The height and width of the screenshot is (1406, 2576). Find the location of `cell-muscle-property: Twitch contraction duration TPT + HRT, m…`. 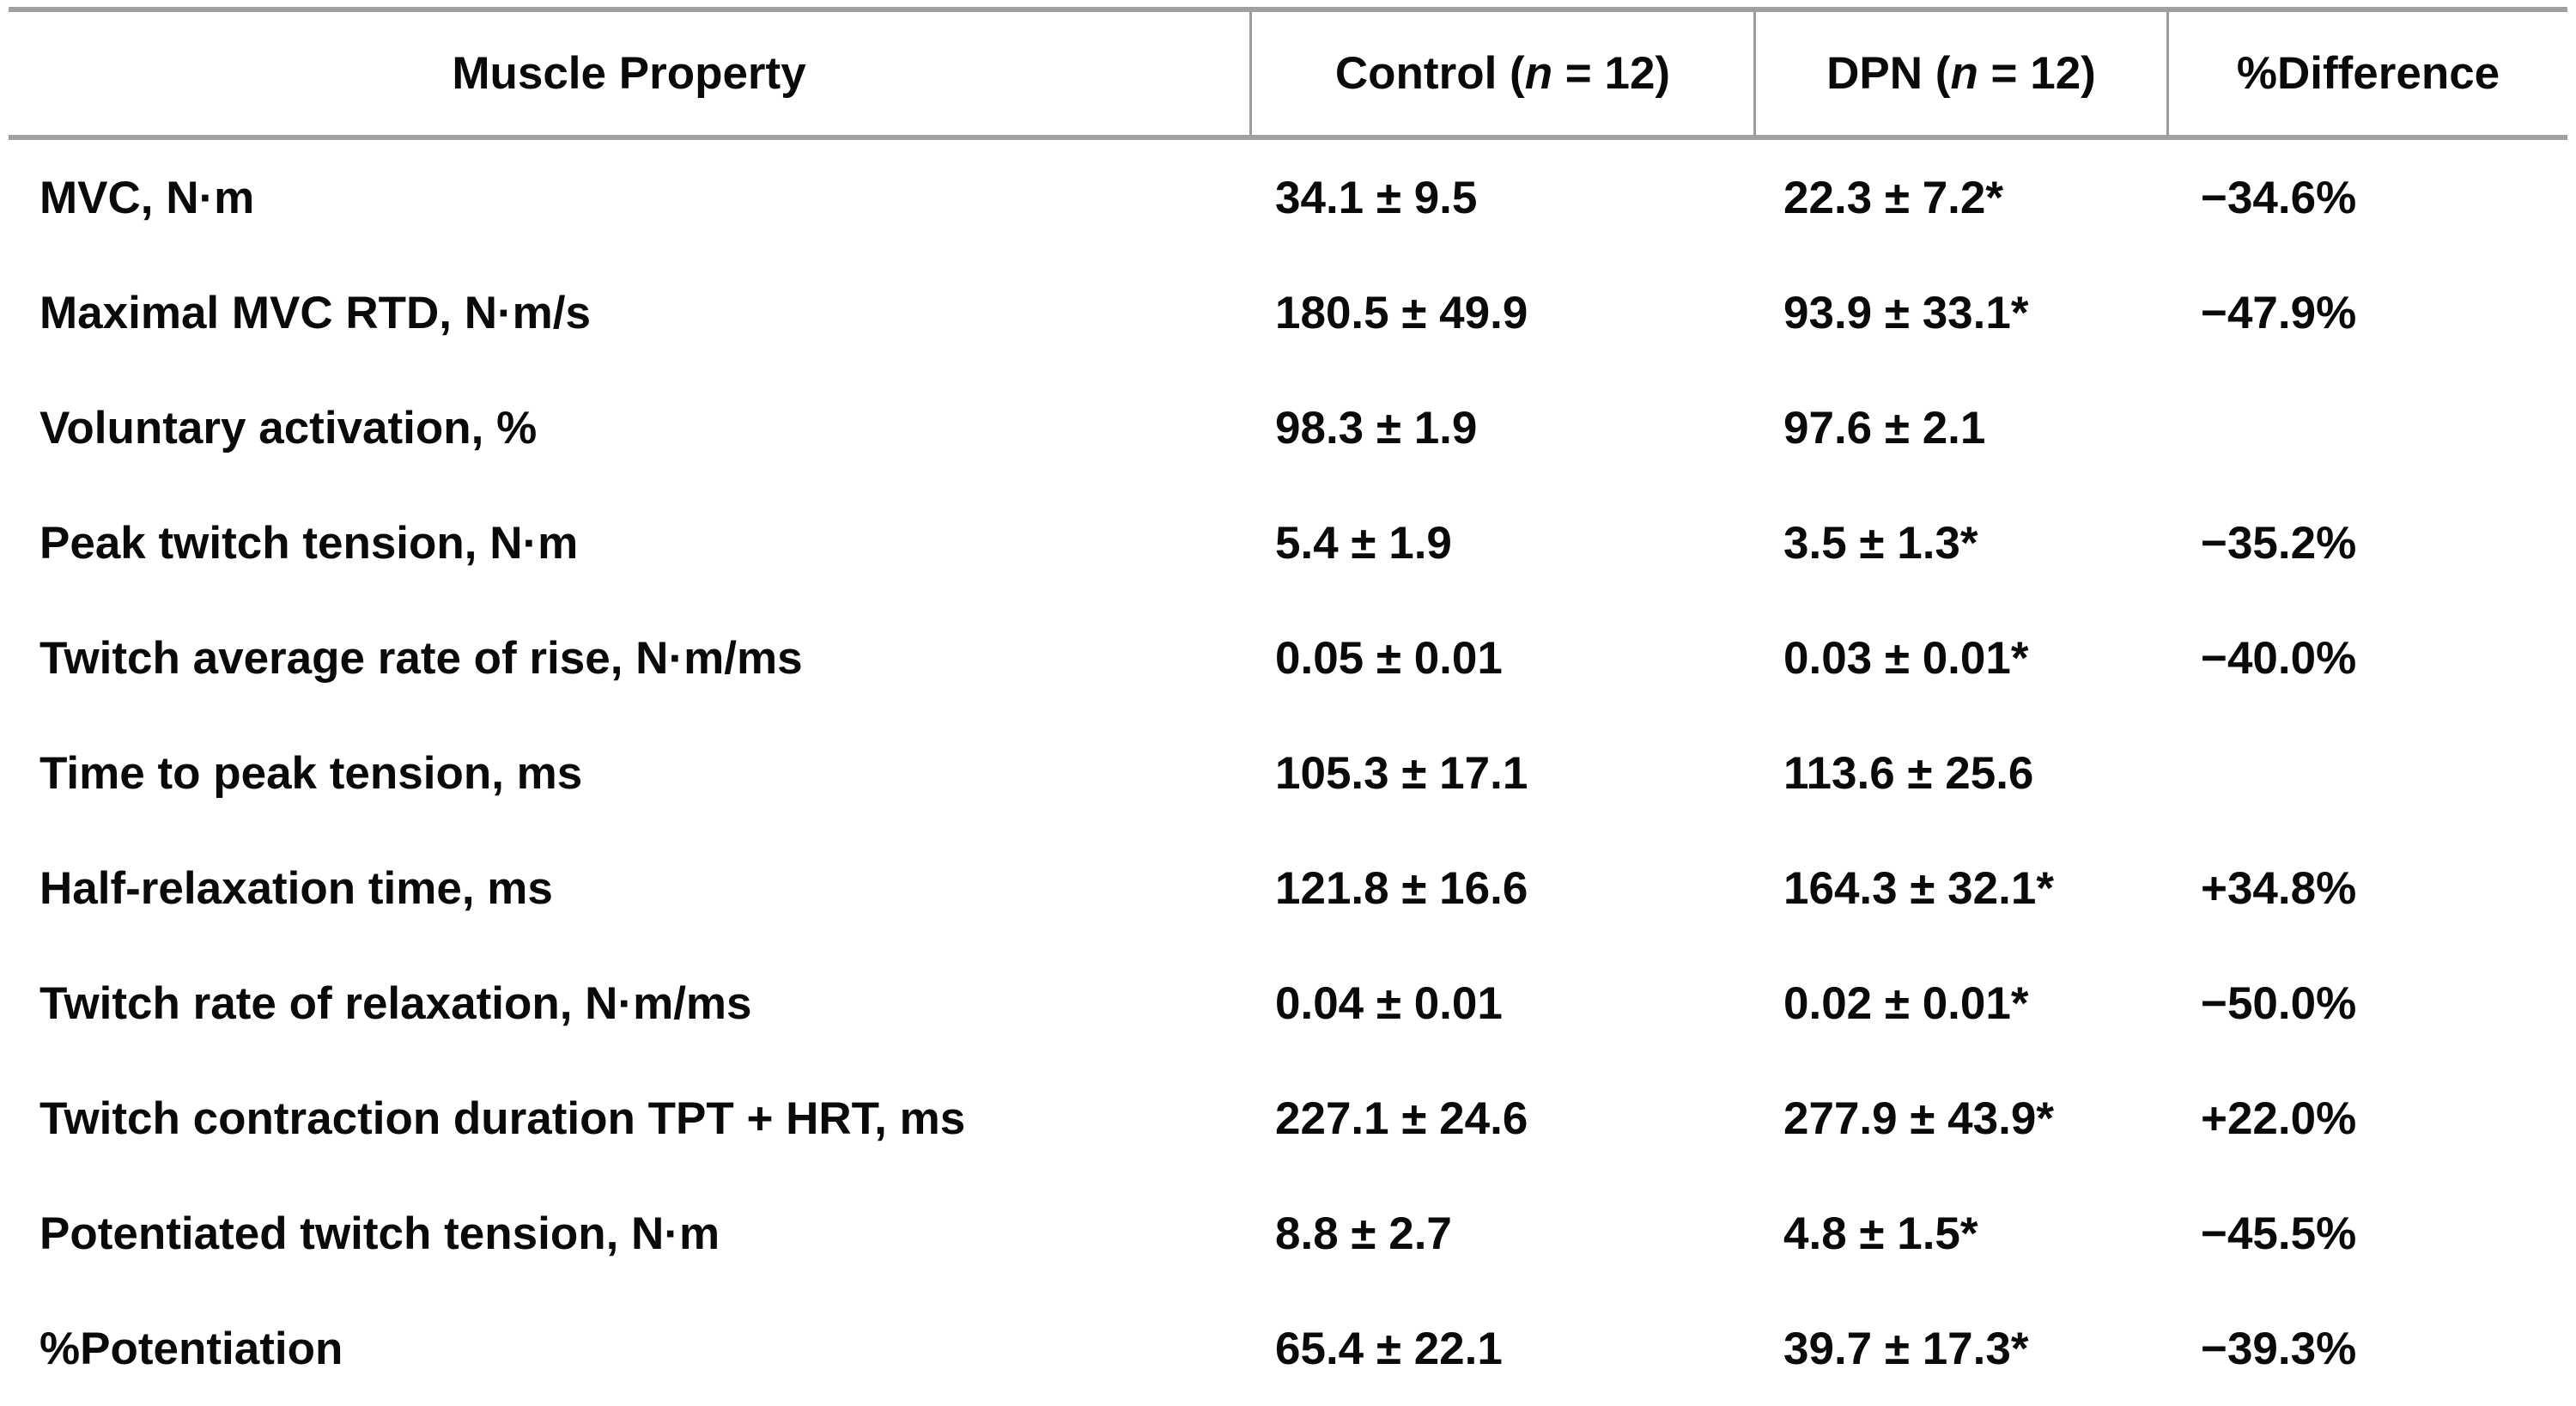

cell-muscle-property: Twitch contraction duration TPT + HRT, m… is located at coordinates (503, 1118).